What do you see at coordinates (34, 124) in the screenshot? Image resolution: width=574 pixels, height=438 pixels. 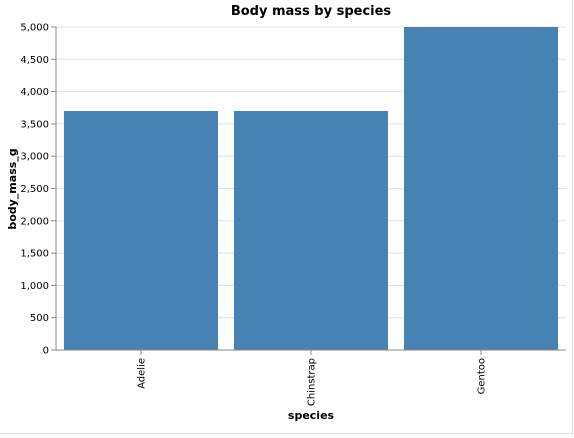 I see `y-tick-label: 3,500` at bounding box center [34, 124].